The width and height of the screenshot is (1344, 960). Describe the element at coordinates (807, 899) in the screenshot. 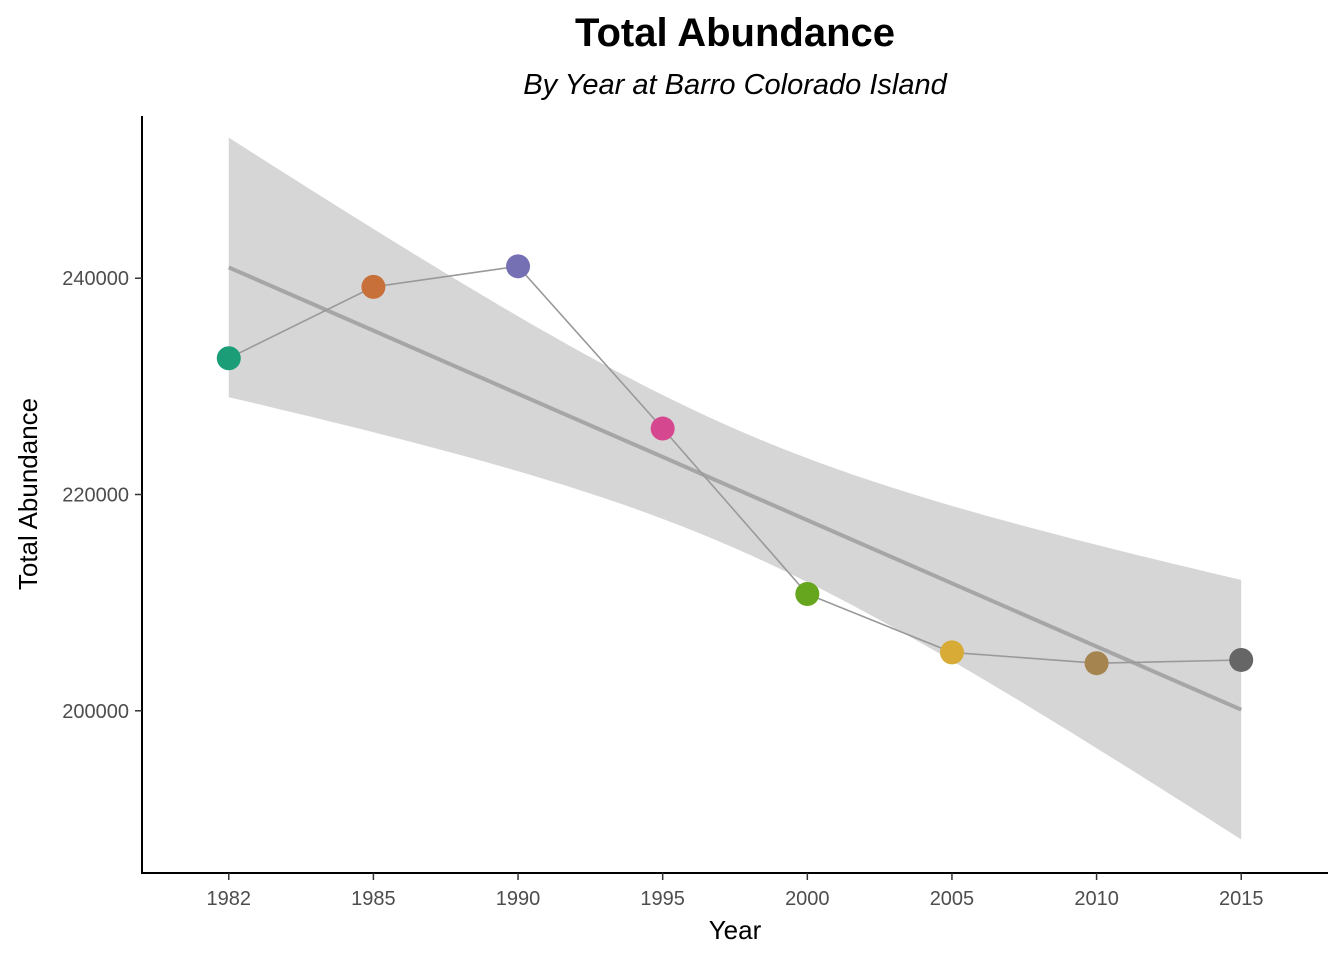

I see `x-tick-label: 2000` at that location.